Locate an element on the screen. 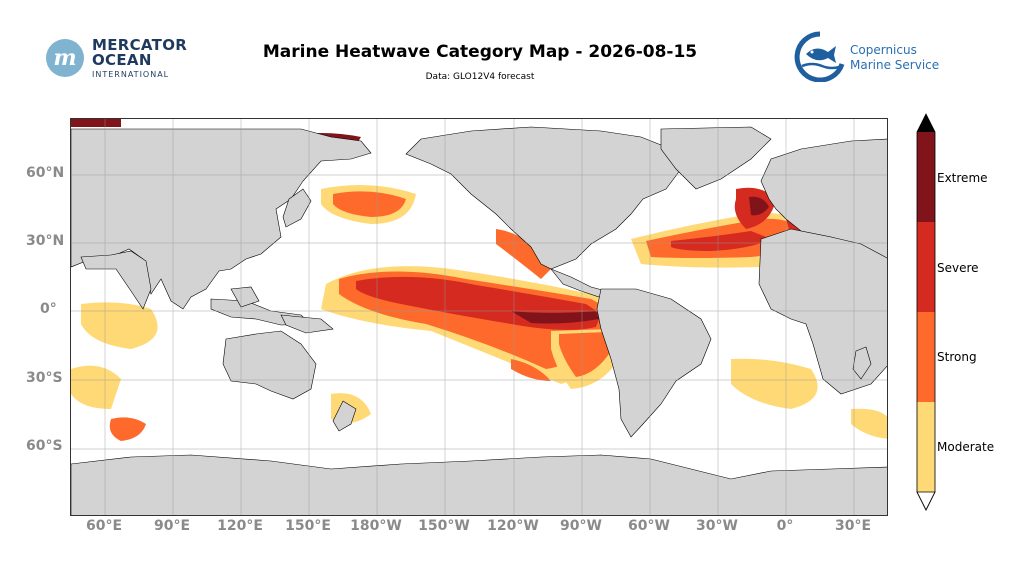 The height and width of the screenshot is (561, 1024). lon-label: 180°W is located at coordinates (376, 526).